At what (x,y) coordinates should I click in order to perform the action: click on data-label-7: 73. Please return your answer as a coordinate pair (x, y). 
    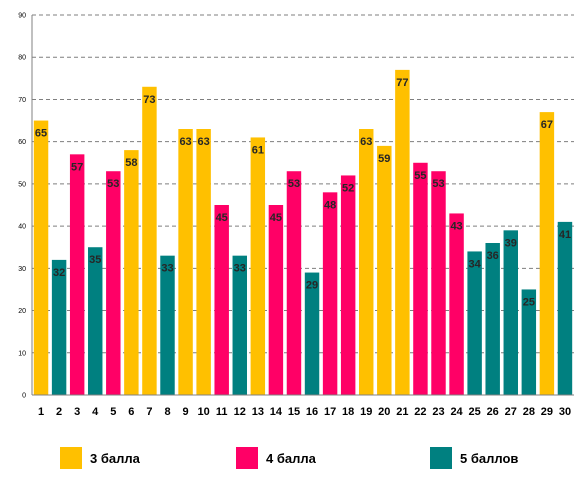
    Looking at the image, I should click on (149, 100).